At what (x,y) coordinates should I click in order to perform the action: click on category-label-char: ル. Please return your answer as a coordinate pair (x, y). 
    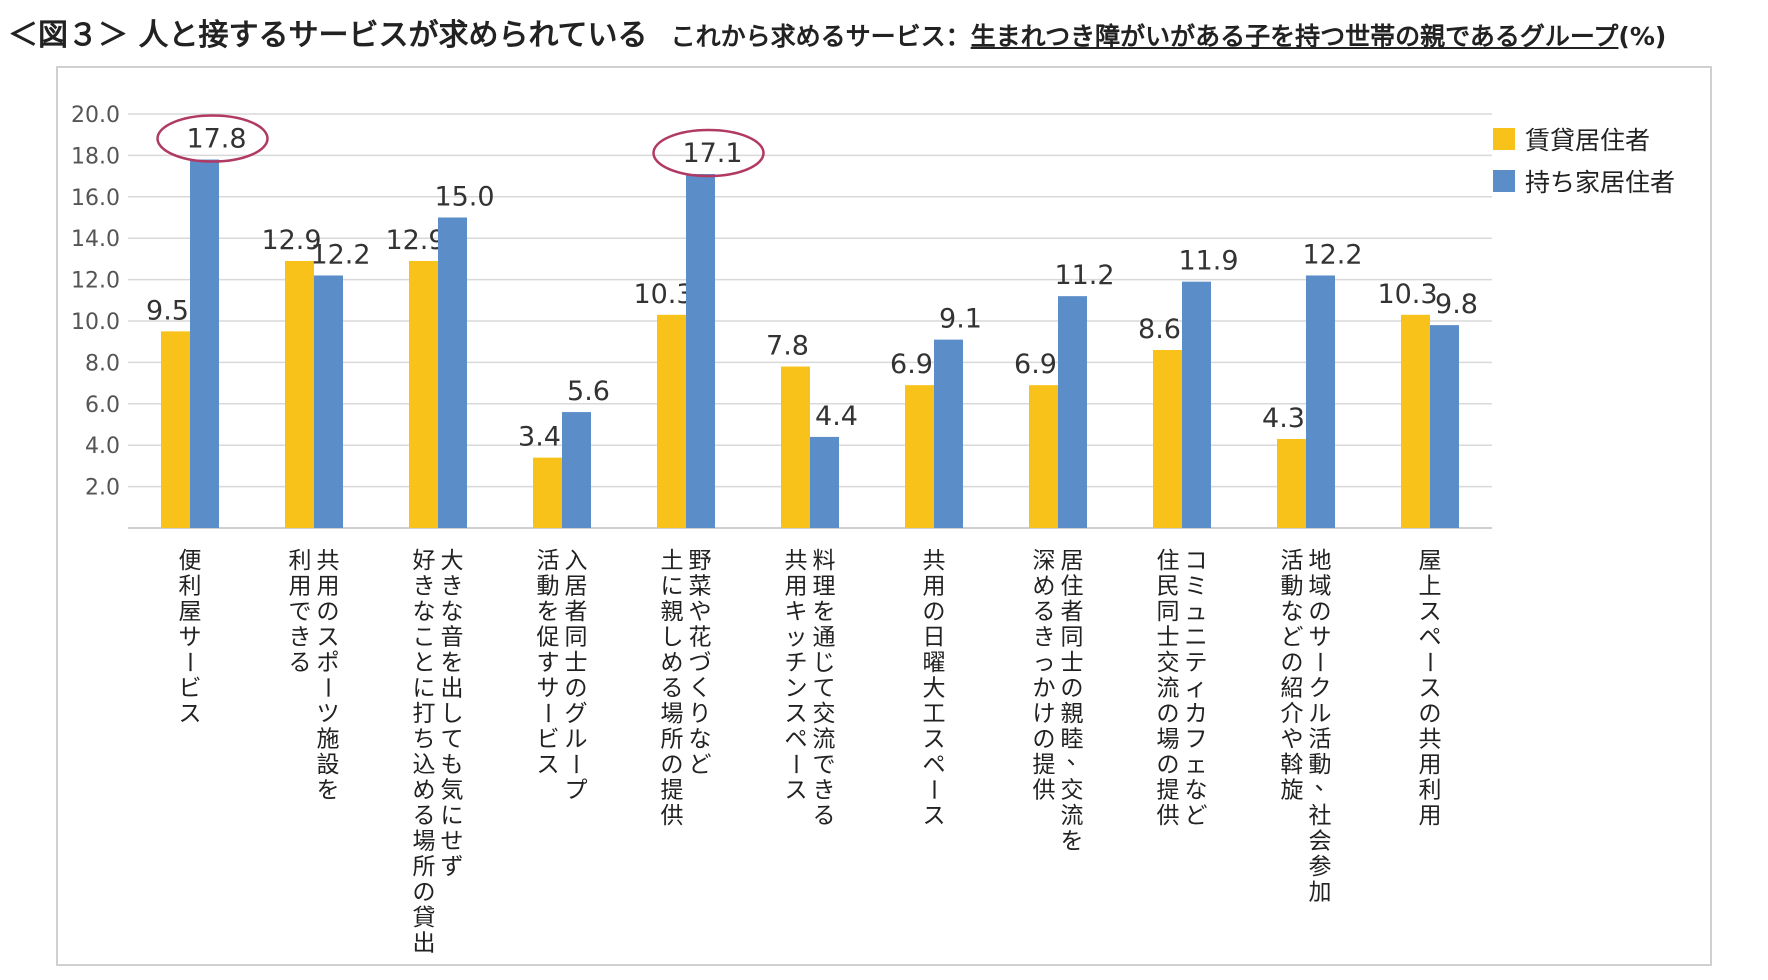
    Looking at the image, I should click on (1320, 714).